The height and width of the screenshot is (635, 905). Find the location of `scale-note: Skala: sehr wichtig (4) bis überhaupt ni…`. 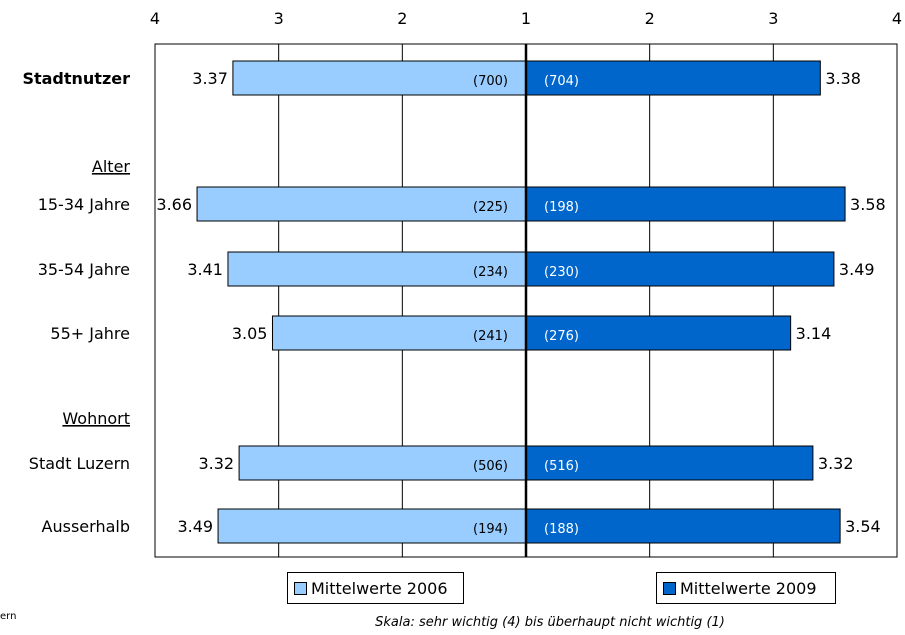

scale-note: Skala: sehr wichtig (4) bis überhaupt ni… is located at coordinates (550, 622).